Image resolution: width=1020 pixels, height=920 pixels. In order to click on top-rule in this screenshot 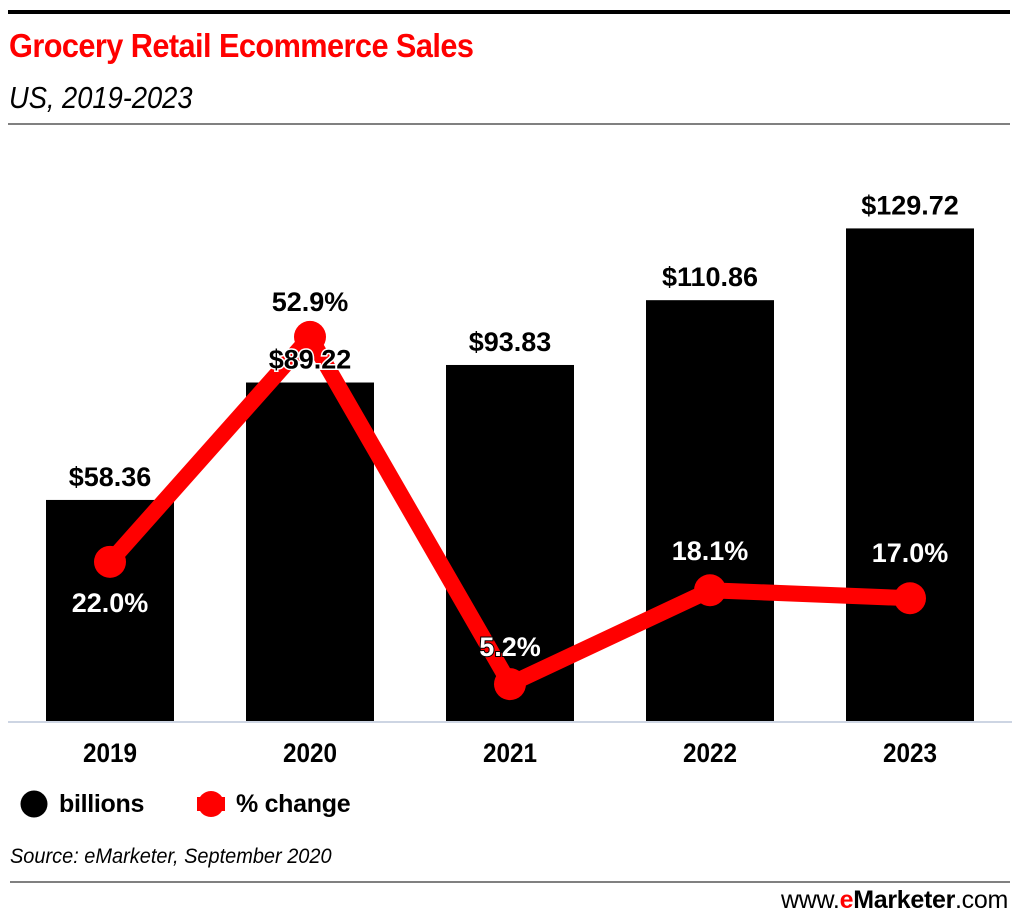, I will do `click(509, 12)`.